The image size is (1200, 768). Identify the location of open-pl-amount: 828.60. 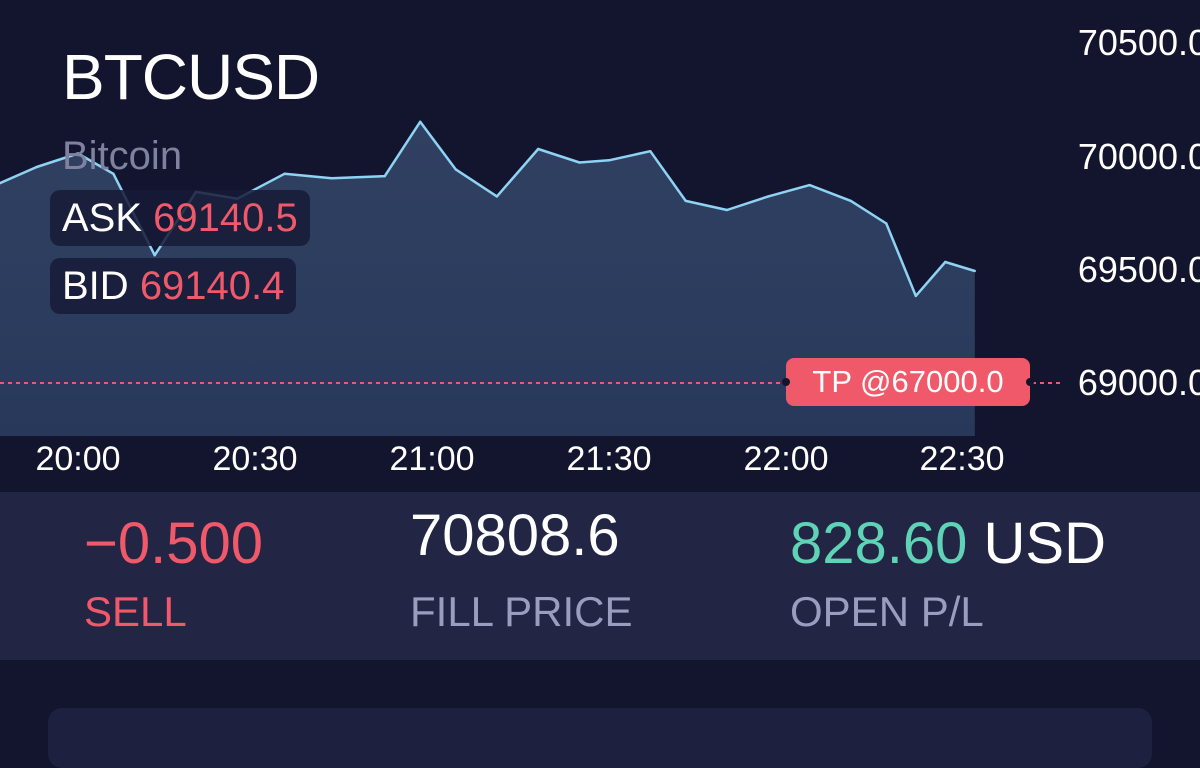
(879, 543).